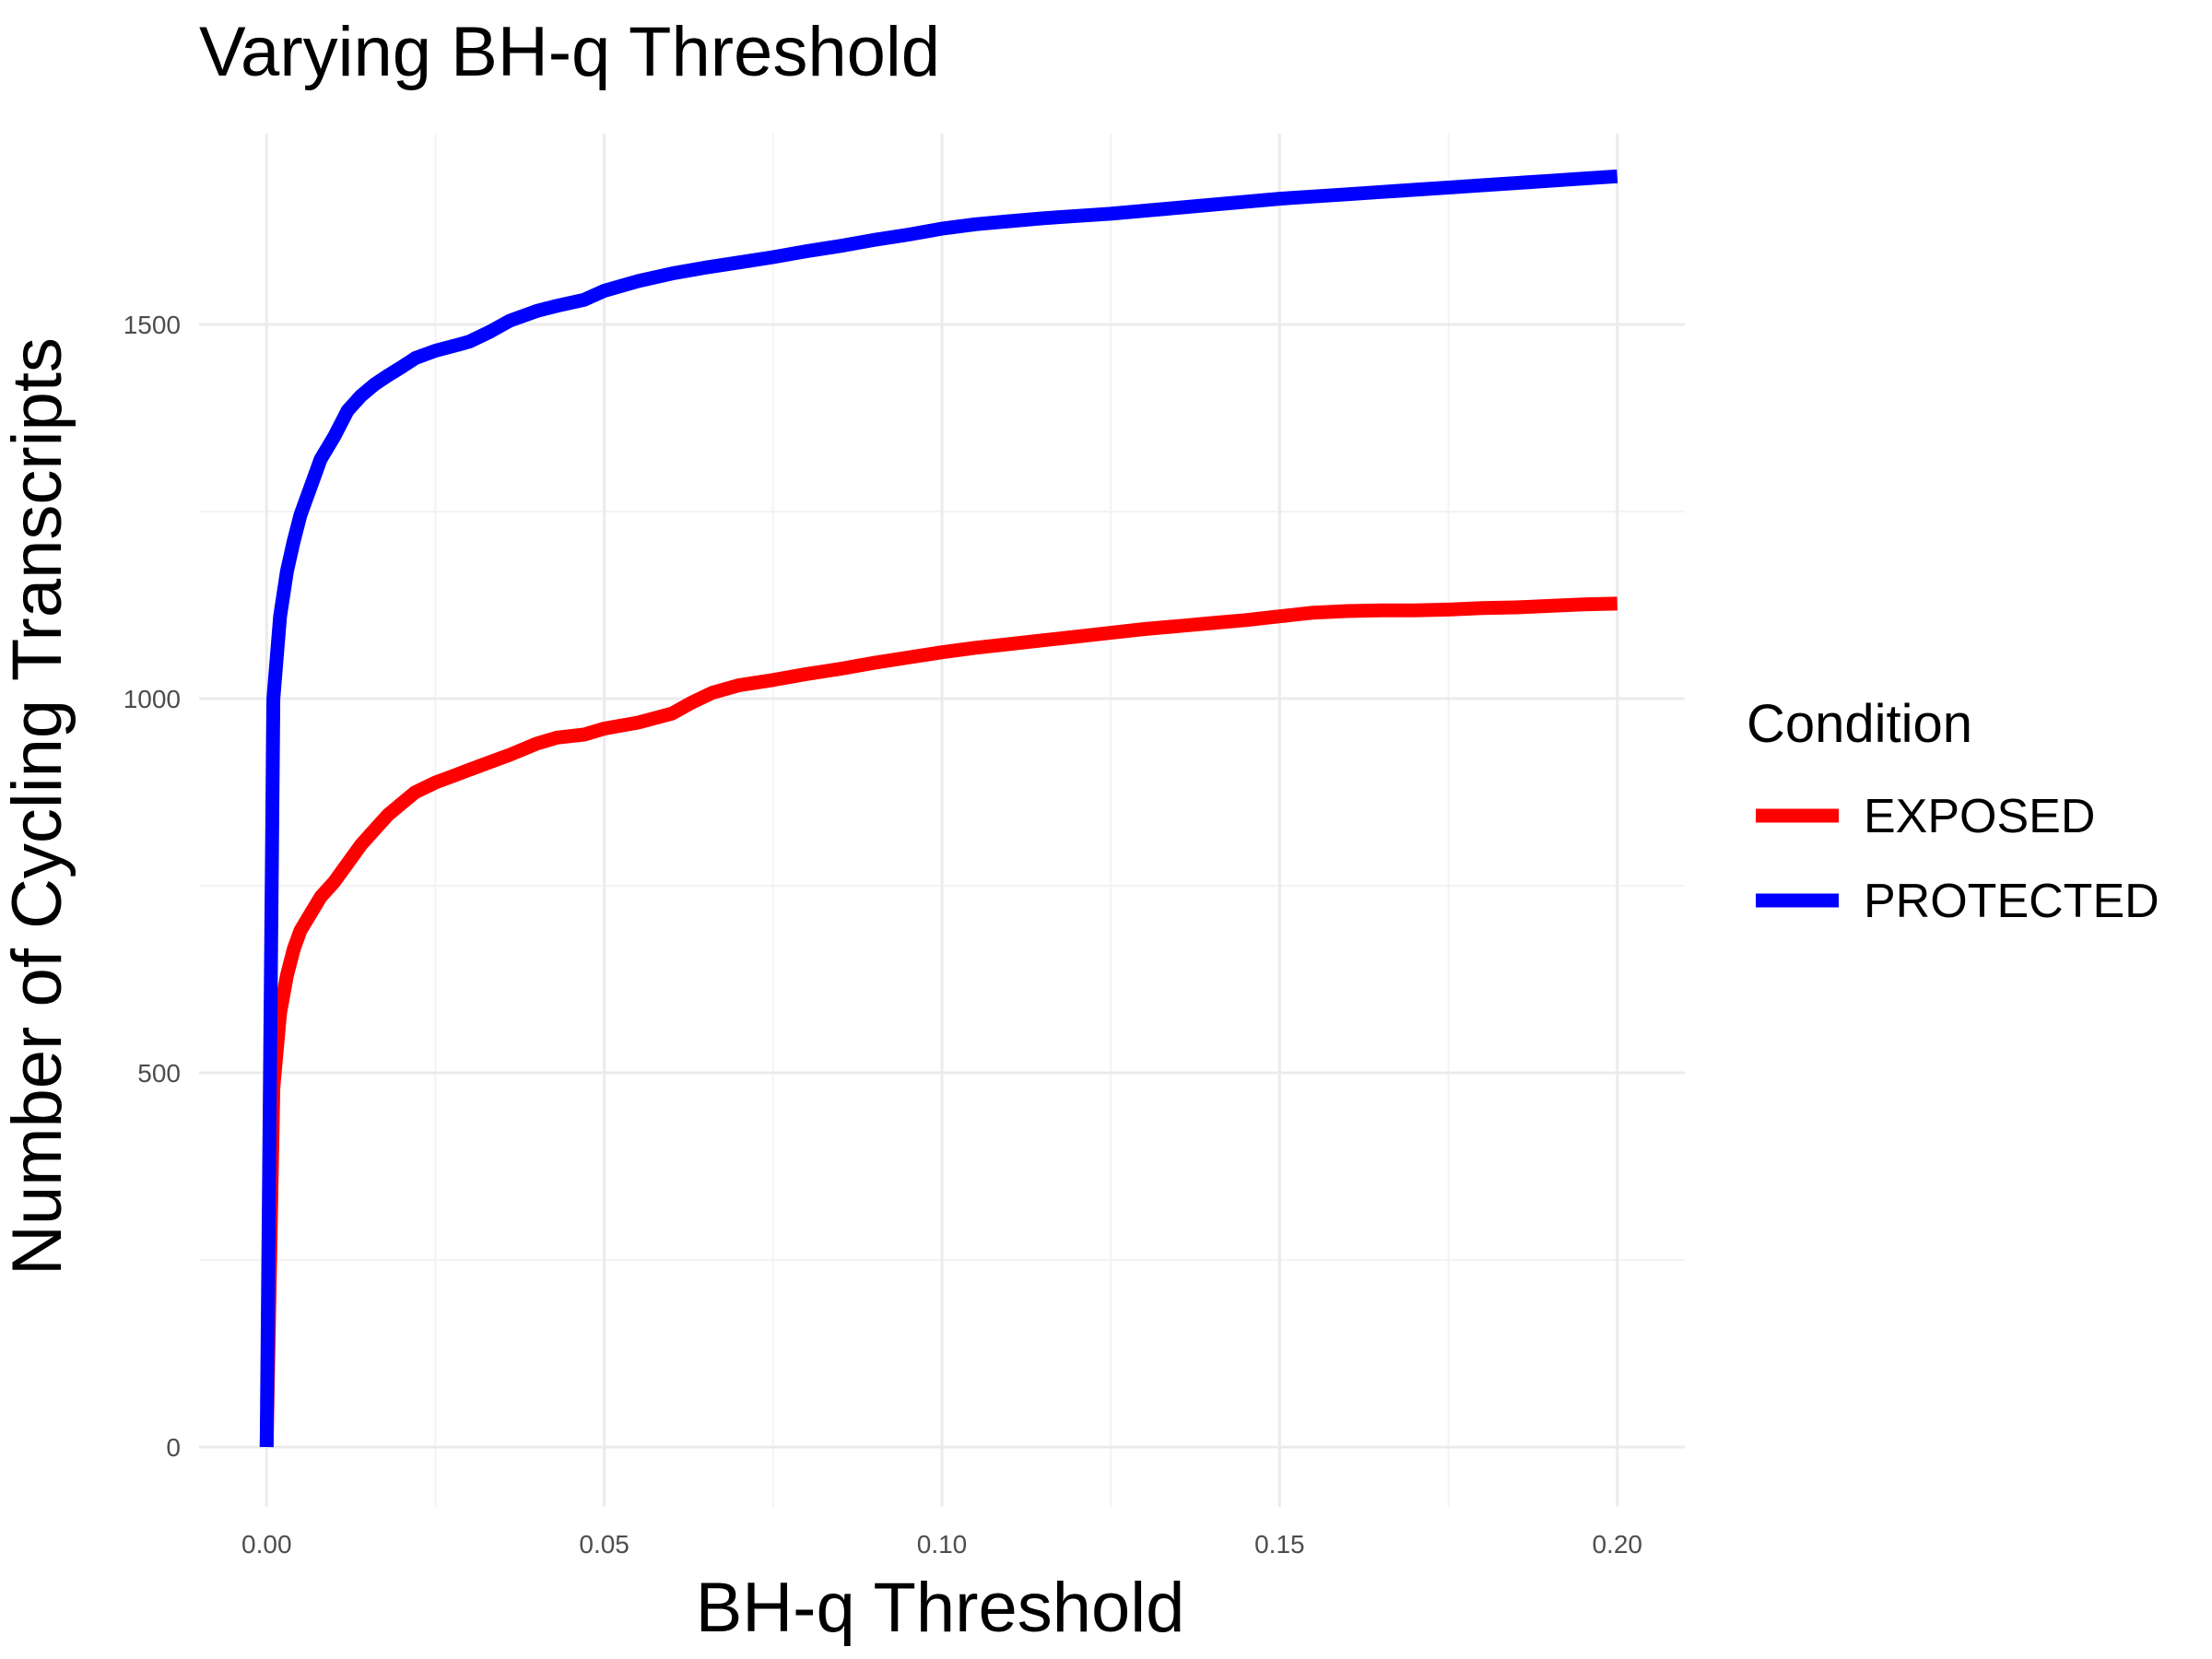 The image size is (2212, 1659). Describe the element at coordinates (1279, 1544) in the screenshot. I see `x-tick-label: 0.15` at that location.